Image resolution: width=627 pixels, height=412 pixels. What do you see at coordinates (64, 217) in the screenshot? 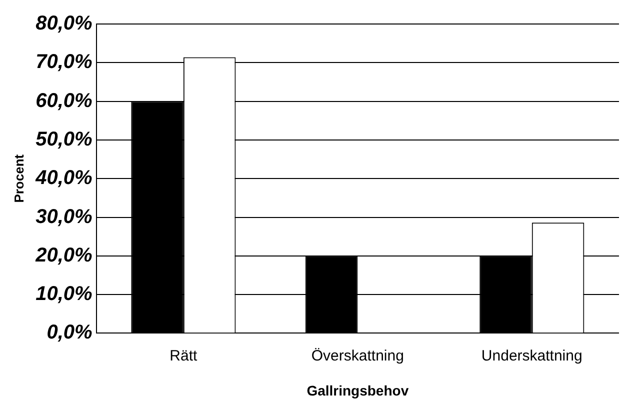
I see `y-tick-label: 30,0%` at bounding box center [64, 217].